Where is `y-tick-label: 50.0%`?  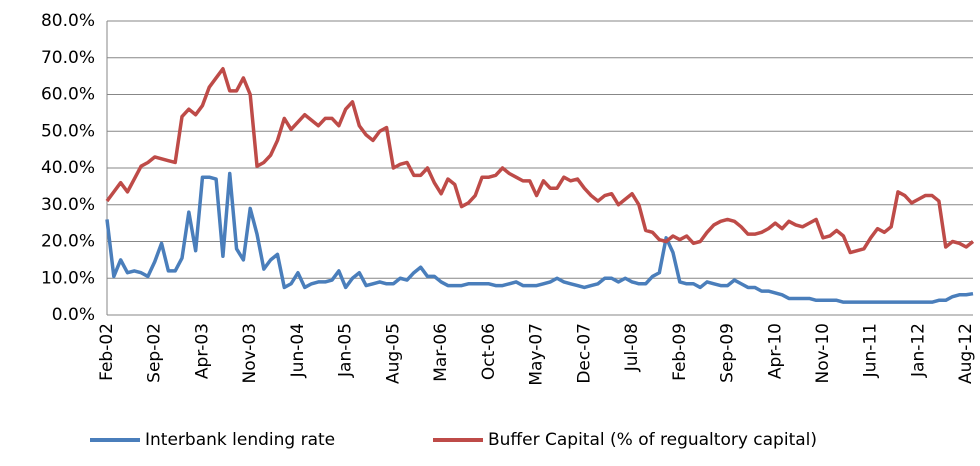 y-tick-label: 50.0% is located at coordinates (68, 131).